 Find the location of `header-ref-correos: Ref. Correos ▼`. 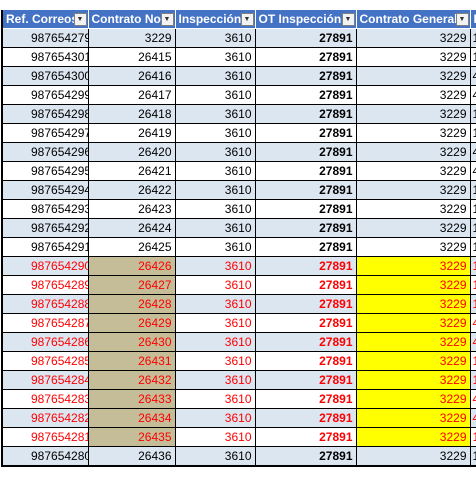

header-ref-correos: Ref. Correos ▼ is located at coordinates (45, 19).